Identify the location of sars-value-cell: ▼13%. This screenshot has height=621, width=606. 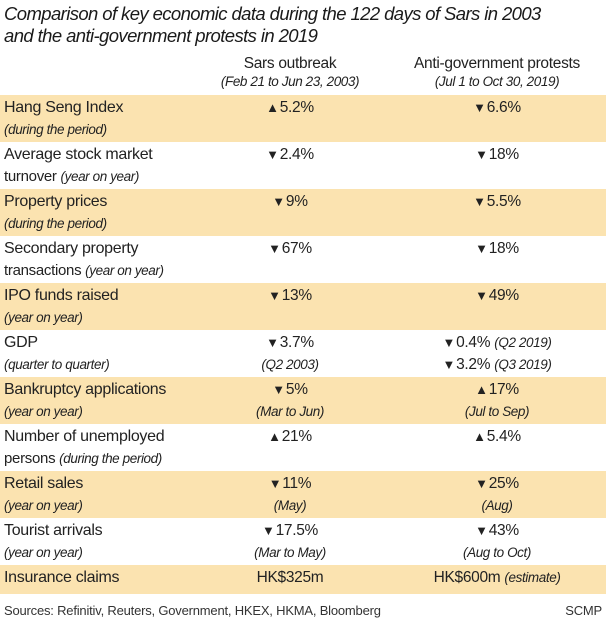
(290, 296).